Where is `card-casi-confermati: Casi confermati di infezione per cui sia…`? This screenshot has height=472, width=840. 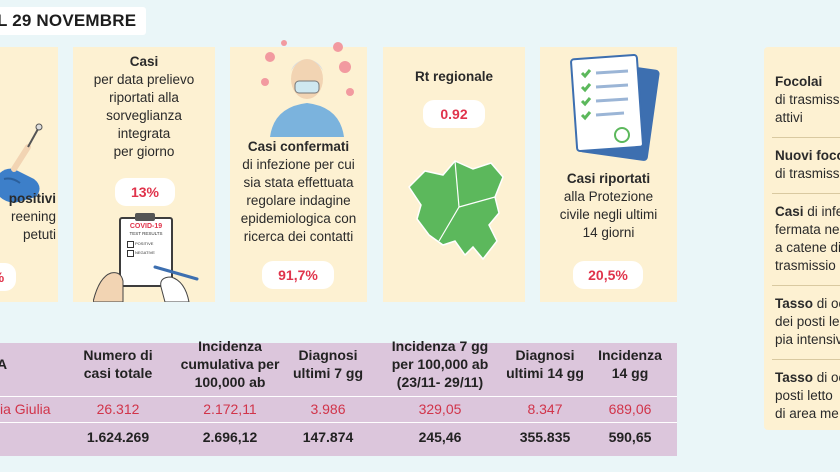
card-casi-confermati: Casi confermati di infezione per cui sia… is located at coordinates (298, 171).